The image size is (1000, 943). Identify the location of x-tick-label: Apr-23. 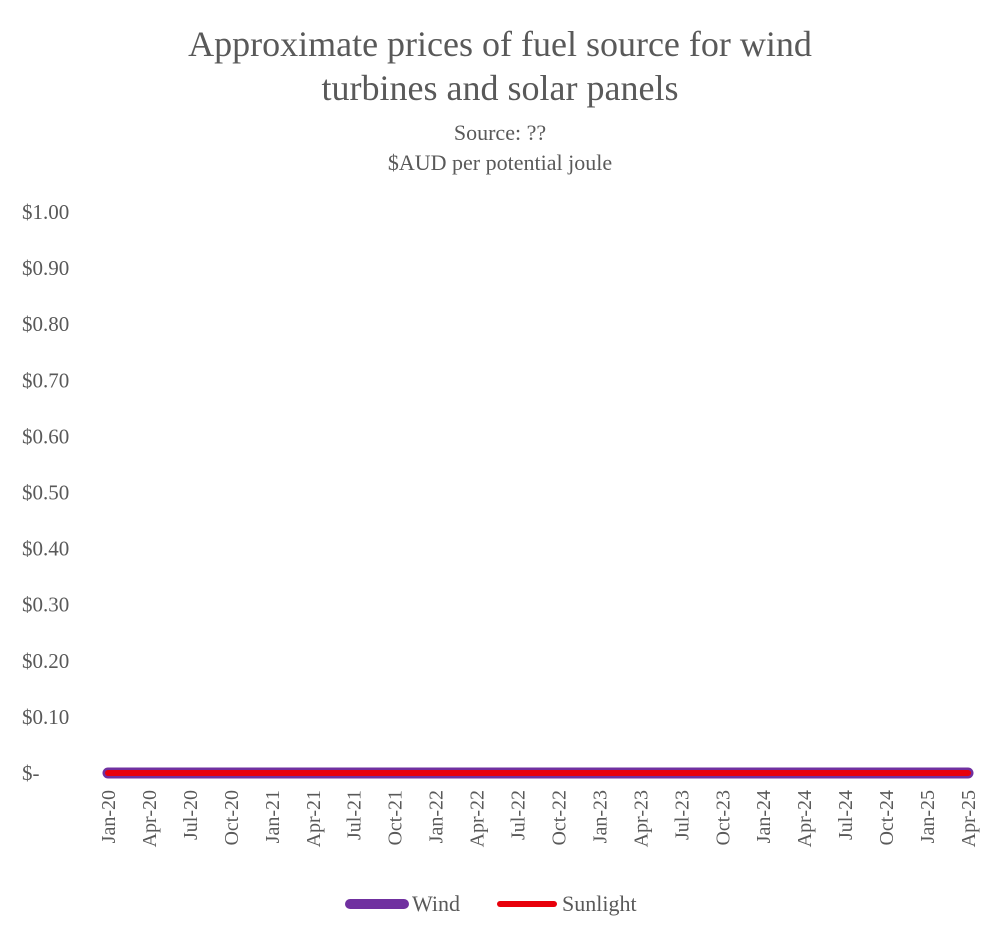
(641, 818).